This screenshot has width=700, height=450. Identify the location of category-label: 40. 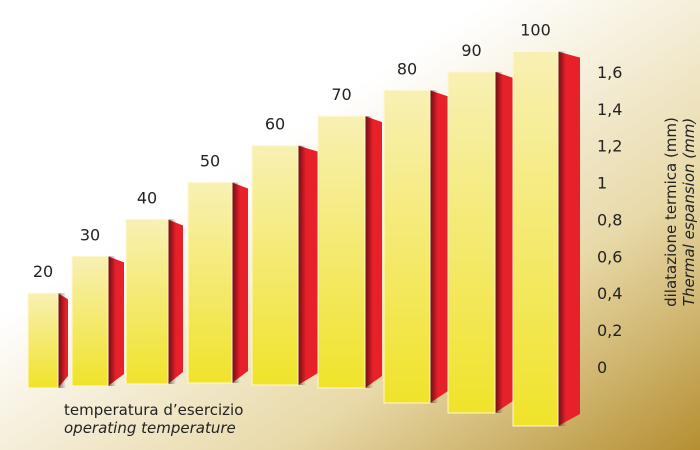
(147, 197).